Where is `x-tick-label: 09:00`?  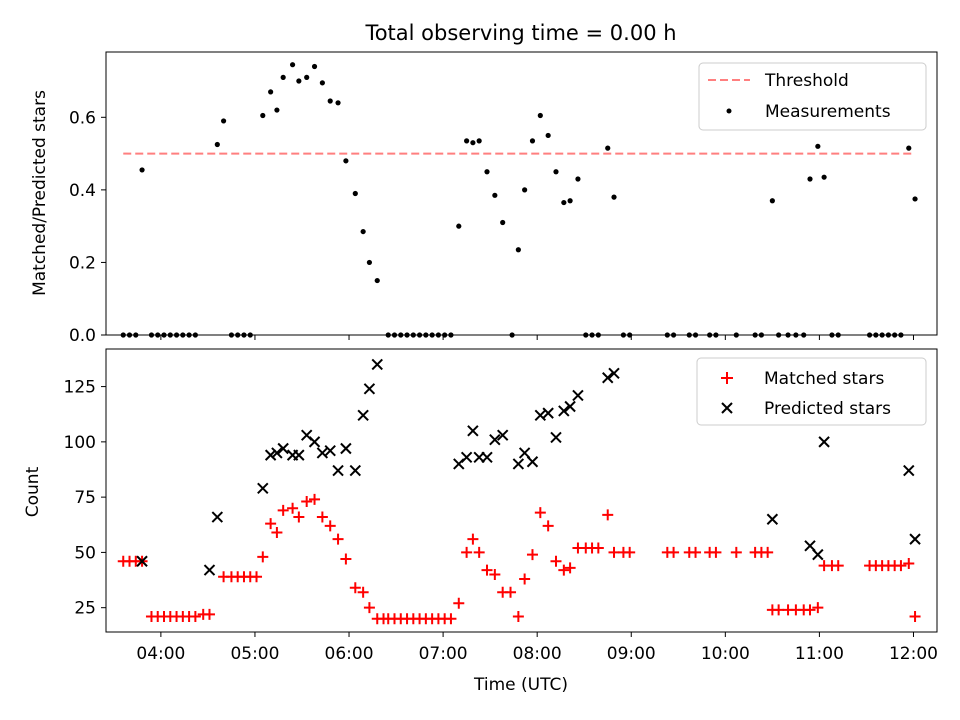
x-tick-label: 09:00 is located at coordinates (631, 654).